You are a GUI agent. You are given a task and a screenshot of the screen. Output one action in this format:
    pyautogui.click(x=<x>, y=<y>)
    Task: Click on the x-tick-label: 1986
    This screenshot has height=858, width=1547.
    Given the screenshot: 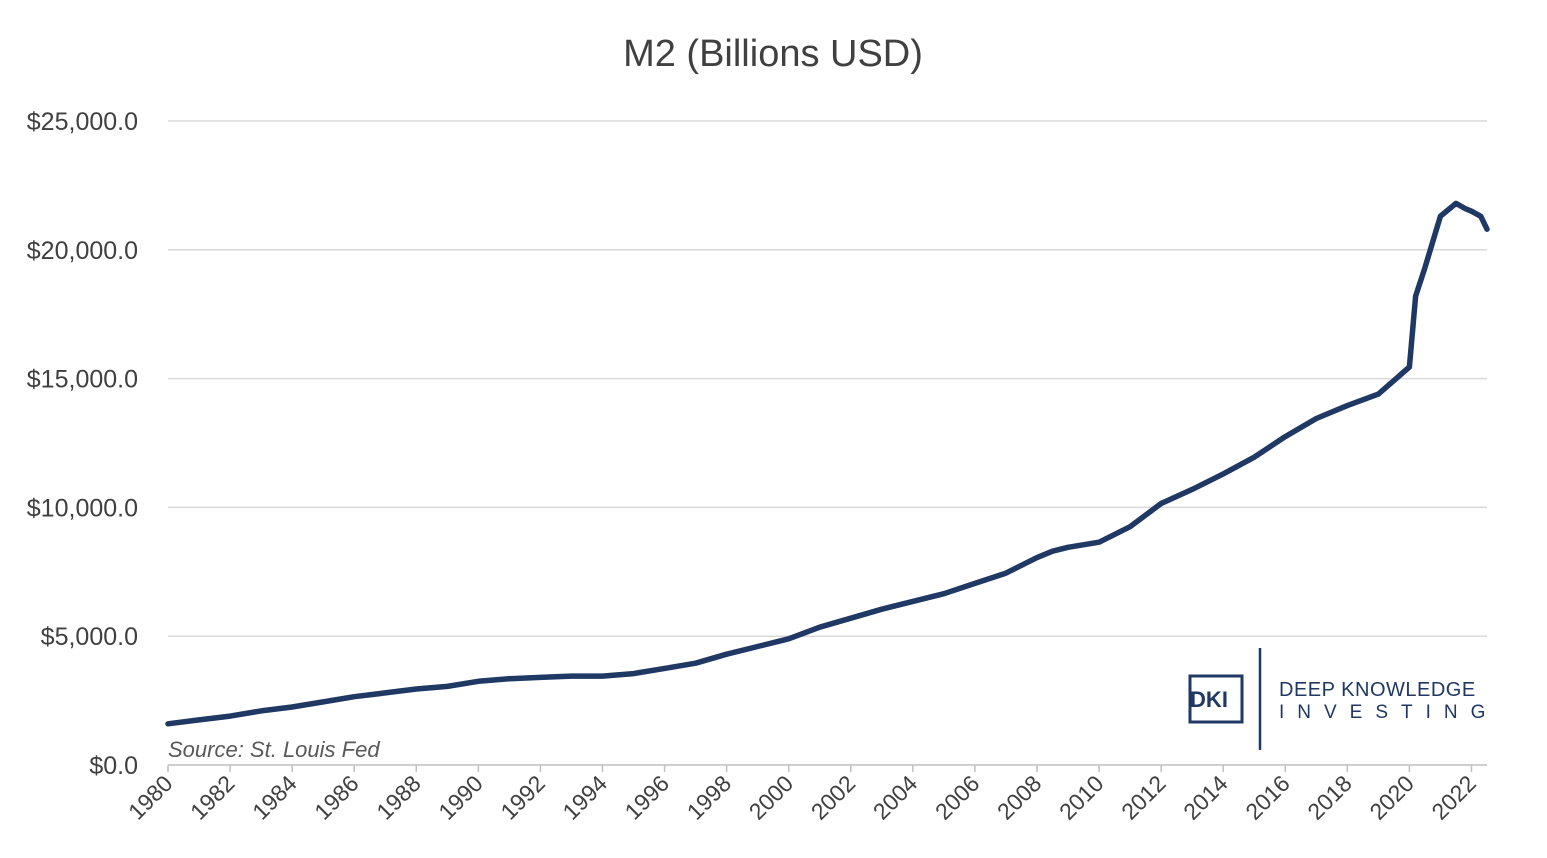 What is the action you would take?
    pyautogui.click(x=336, y=797)
    